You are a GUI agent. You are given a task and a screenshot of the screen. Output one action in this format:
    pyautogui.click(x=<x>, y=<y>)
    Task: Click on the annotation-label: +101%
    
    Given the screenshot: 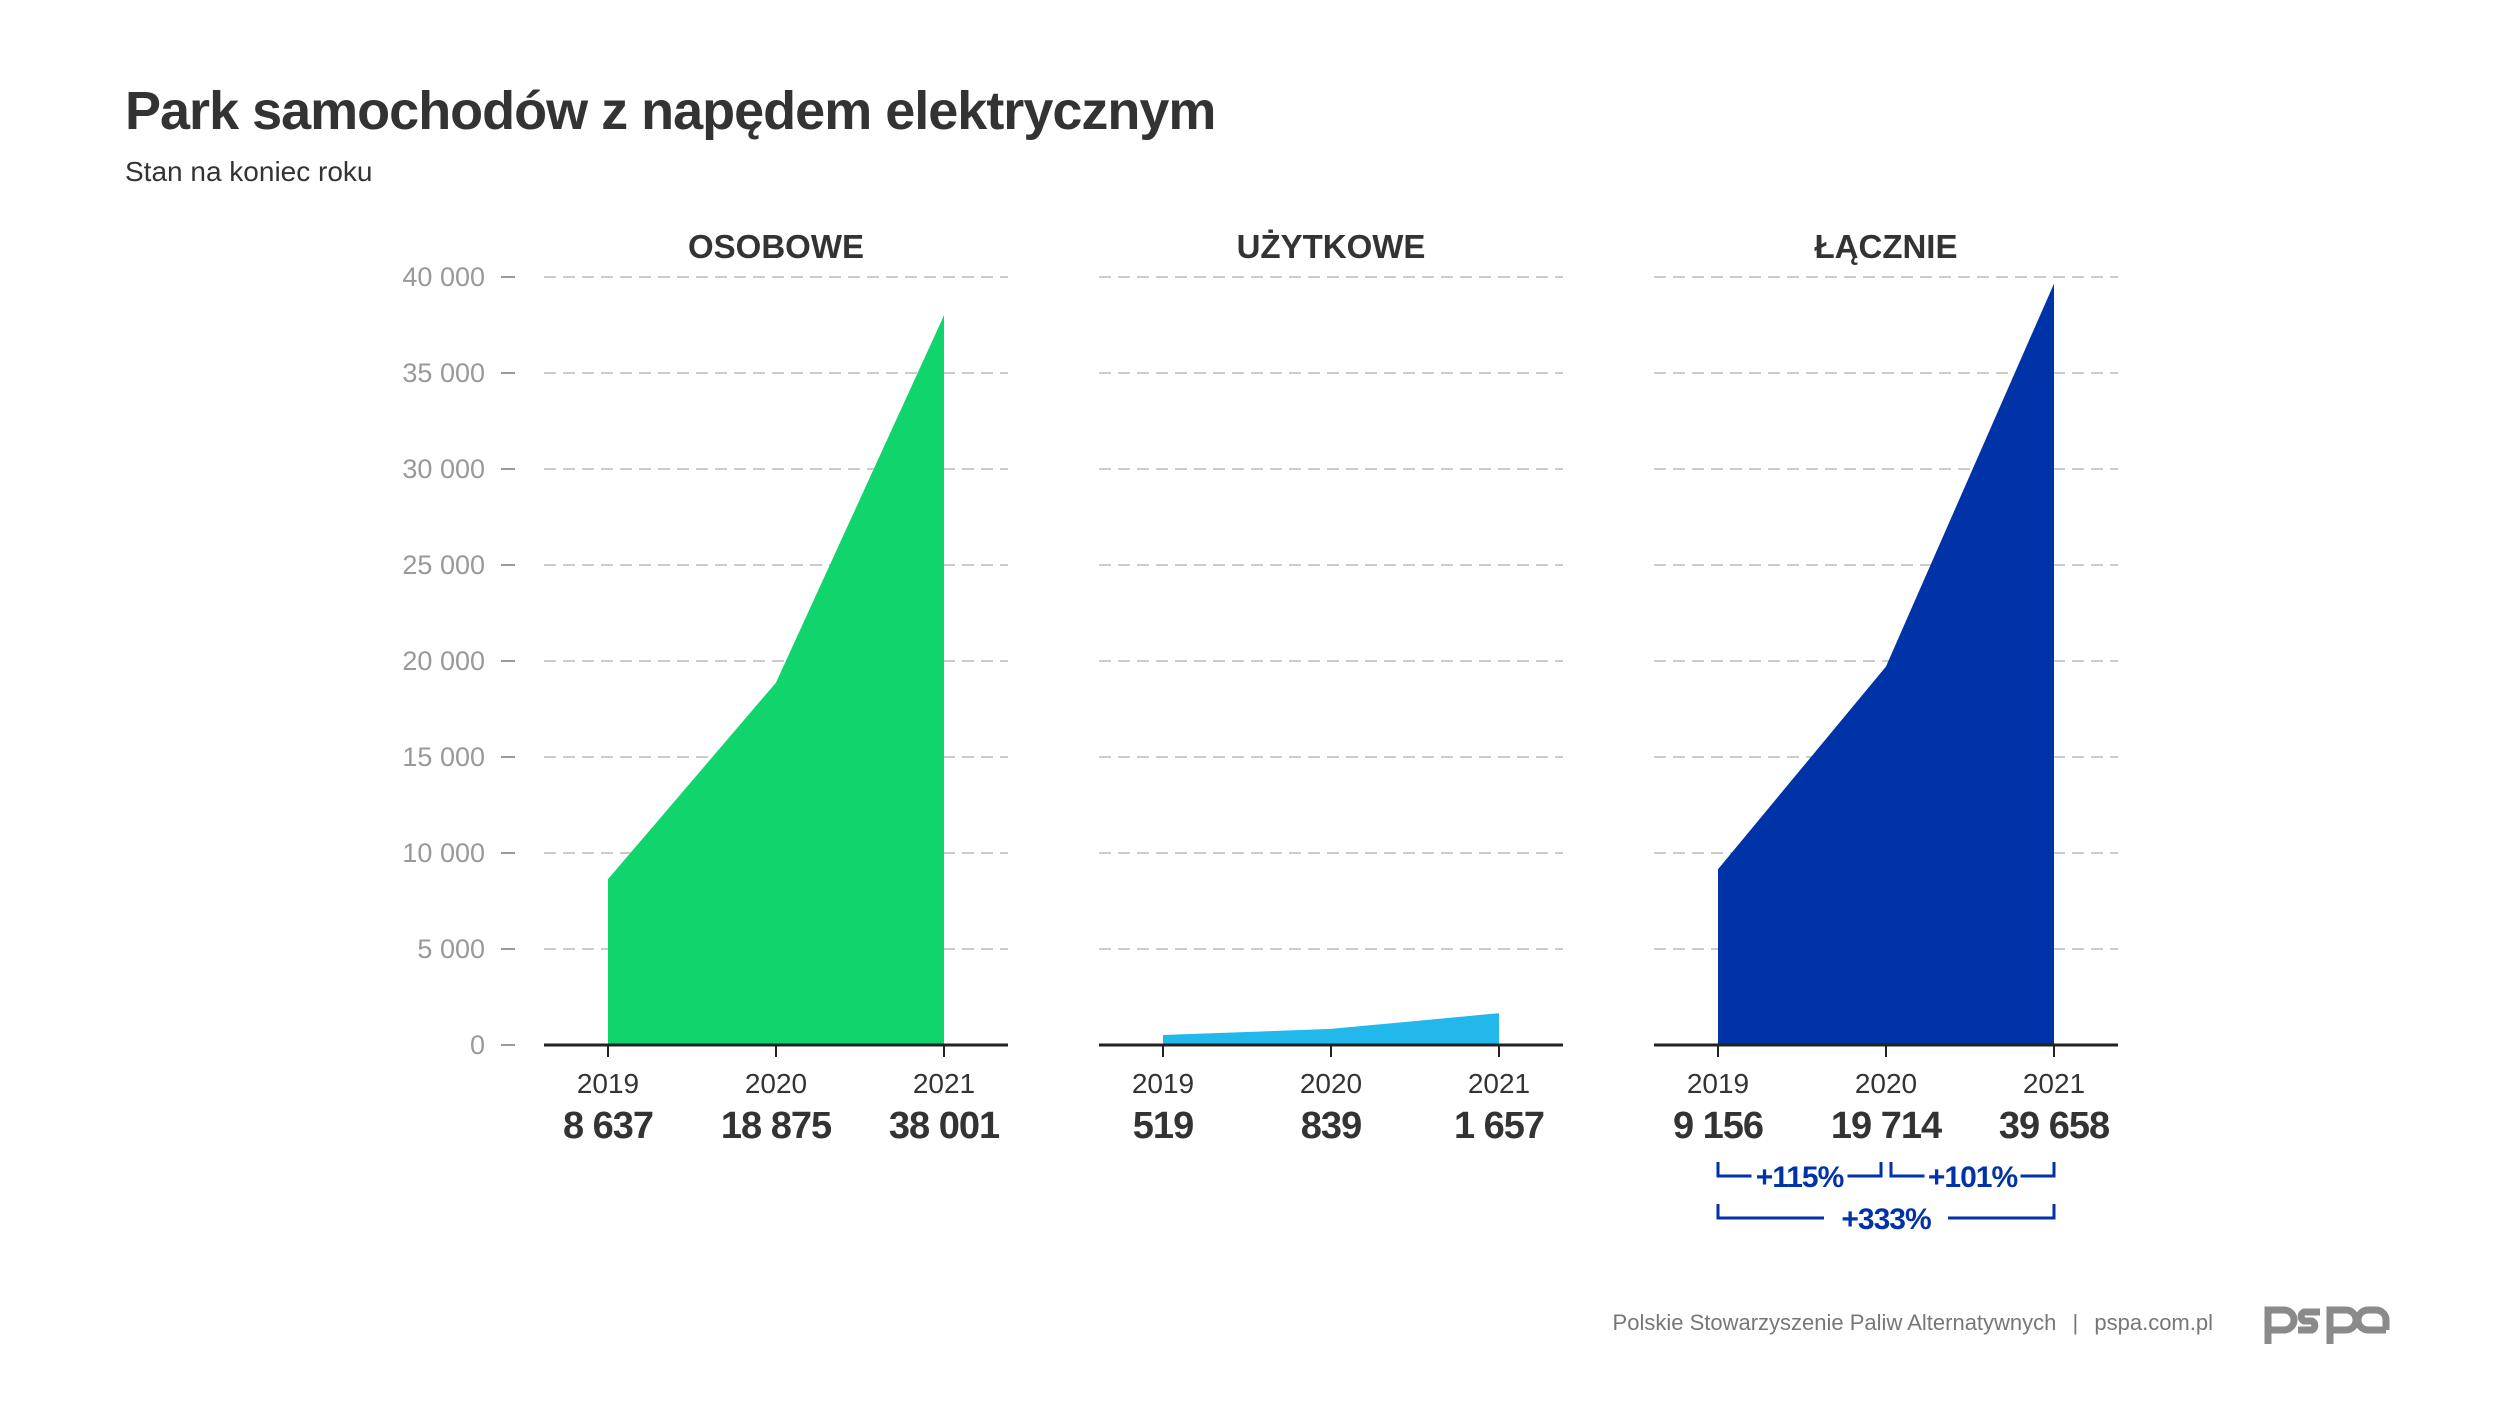 What is the action you would take?
    pyautogui.click(x=1973, y=1177)
    